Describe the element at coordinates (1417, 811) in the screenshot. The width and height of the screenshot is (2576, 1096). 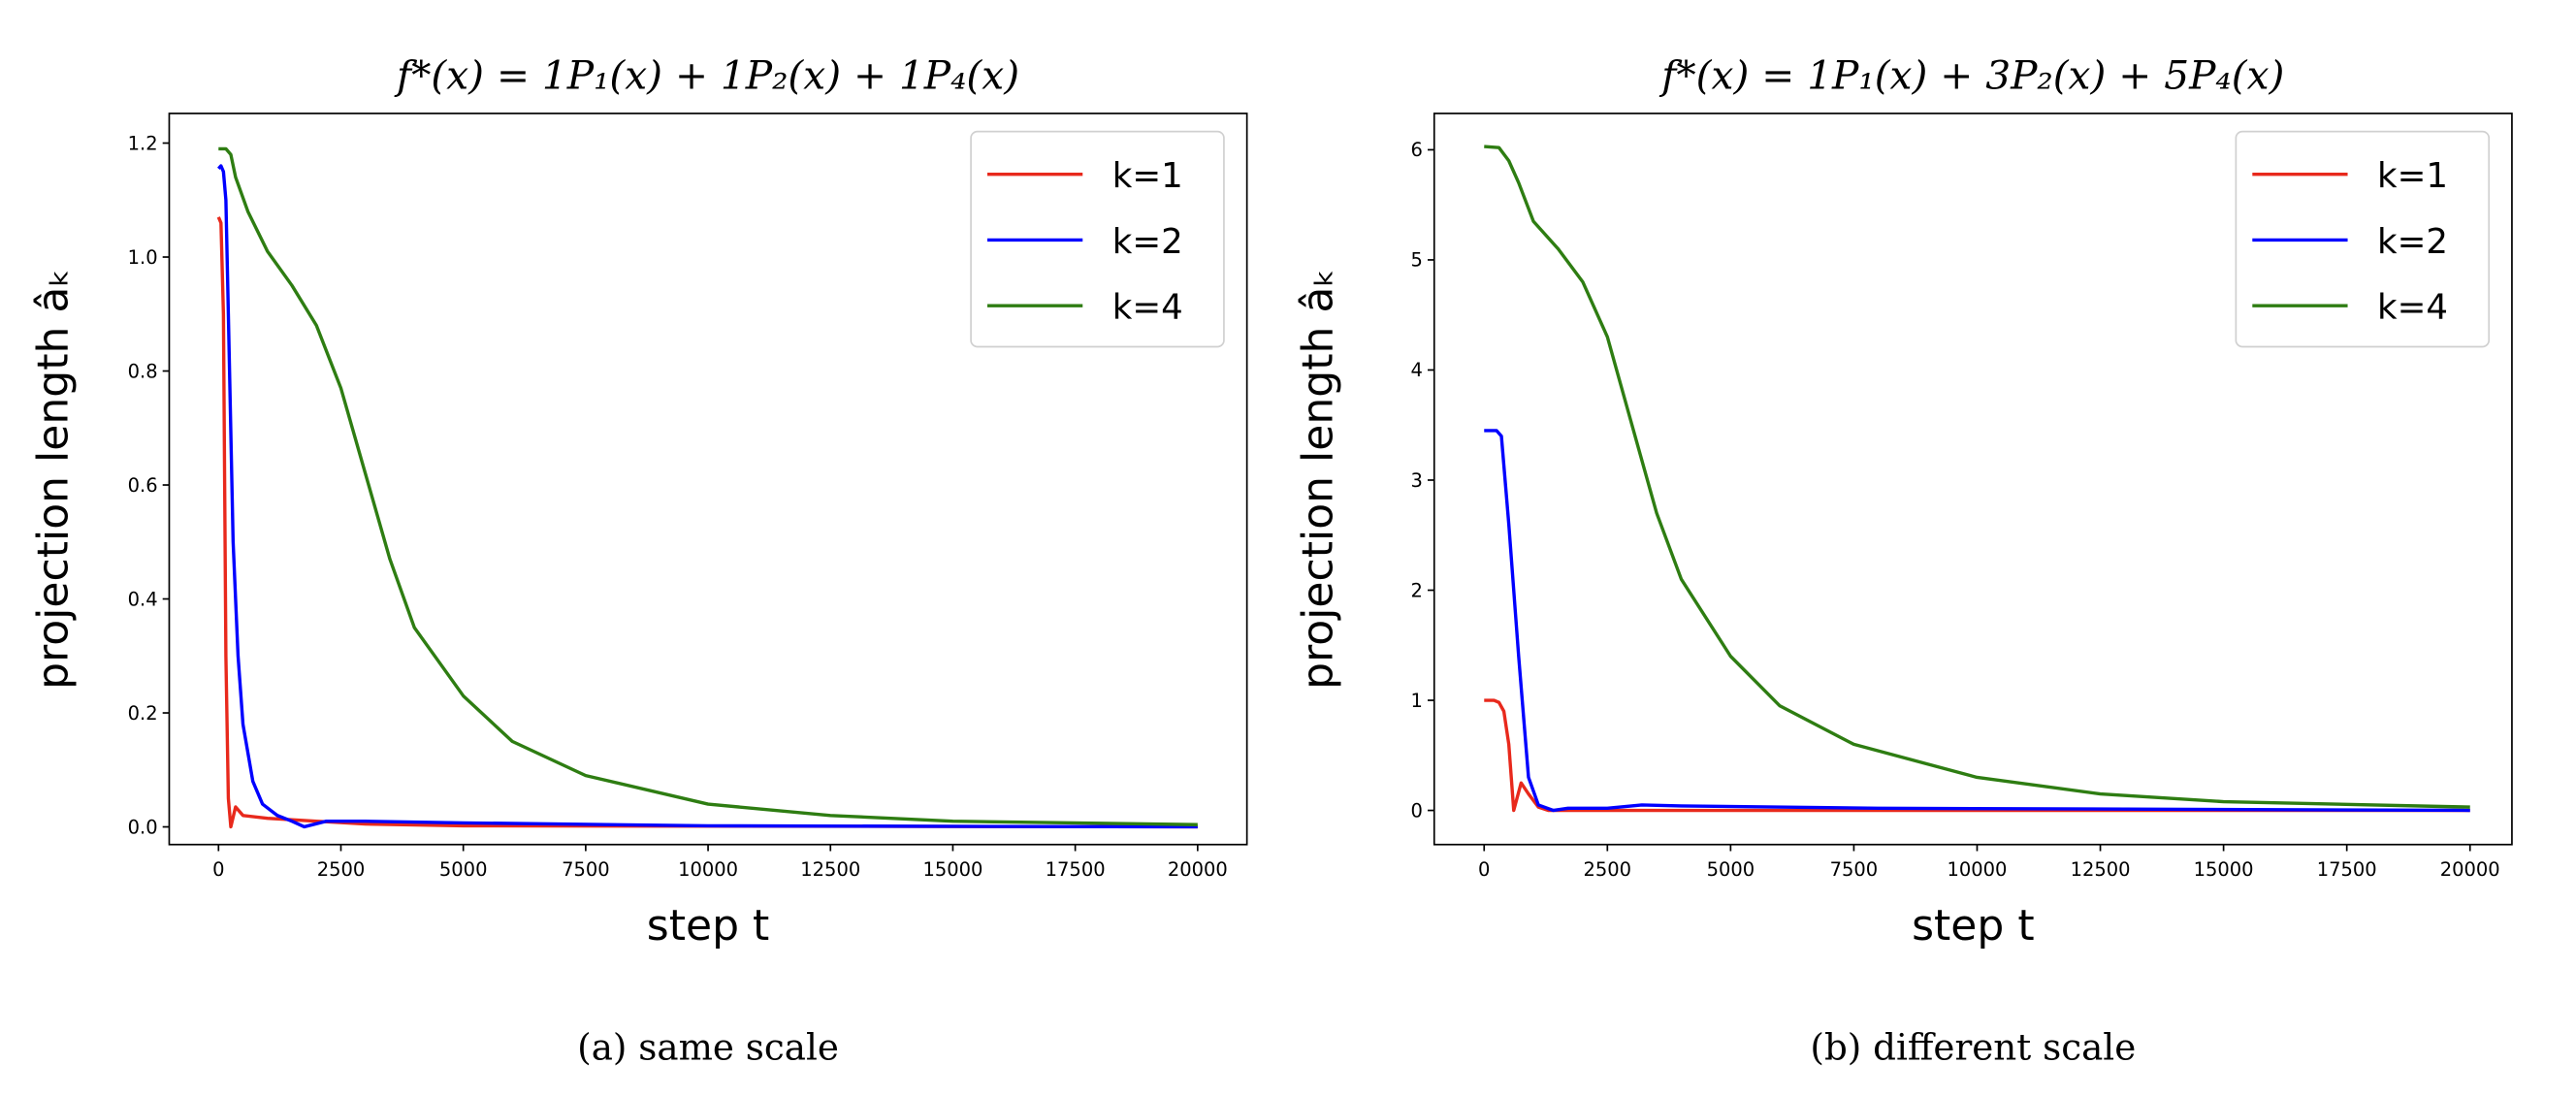
I see `y-tick-label: 0` at that location.